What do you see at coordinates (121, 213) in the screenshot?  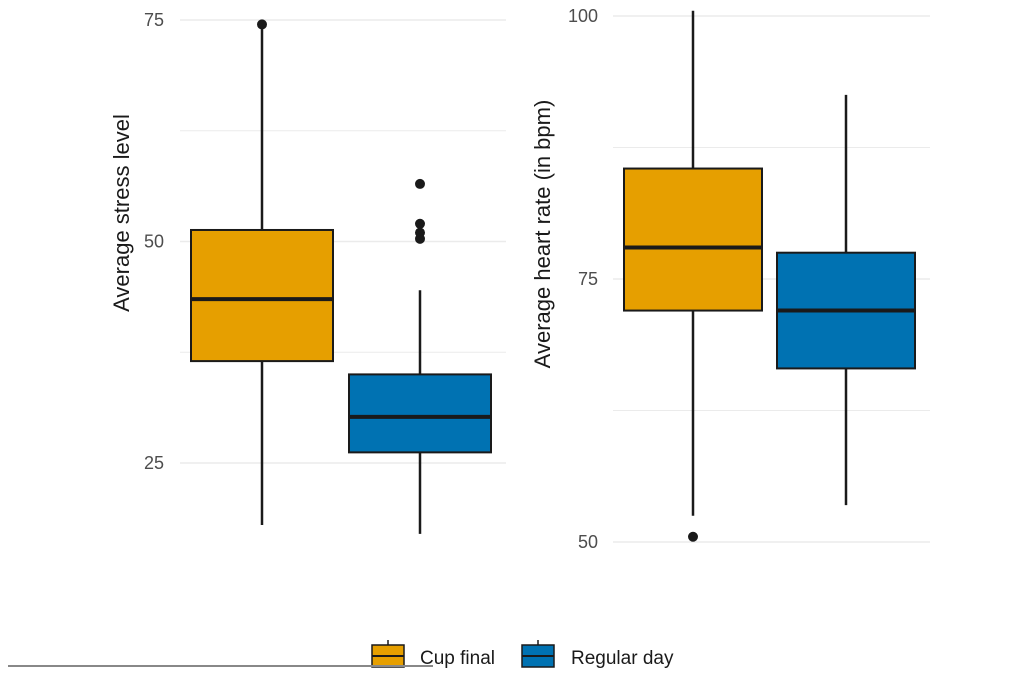 I see `y-axis-label: Average stress level` at bounding box center [121, 213].